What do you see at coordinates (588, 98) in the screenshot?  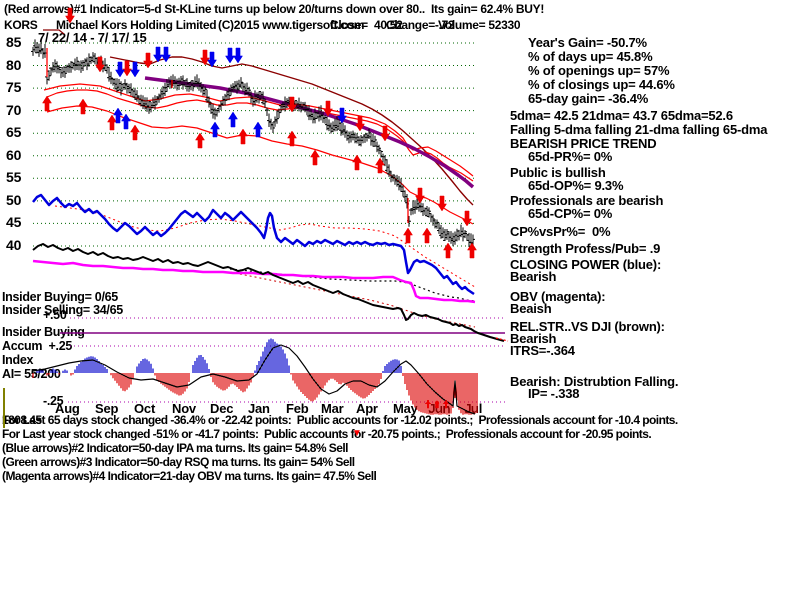 I see `stat-line: 65-day gain= -36.4%` at bounding box center [588, 98].